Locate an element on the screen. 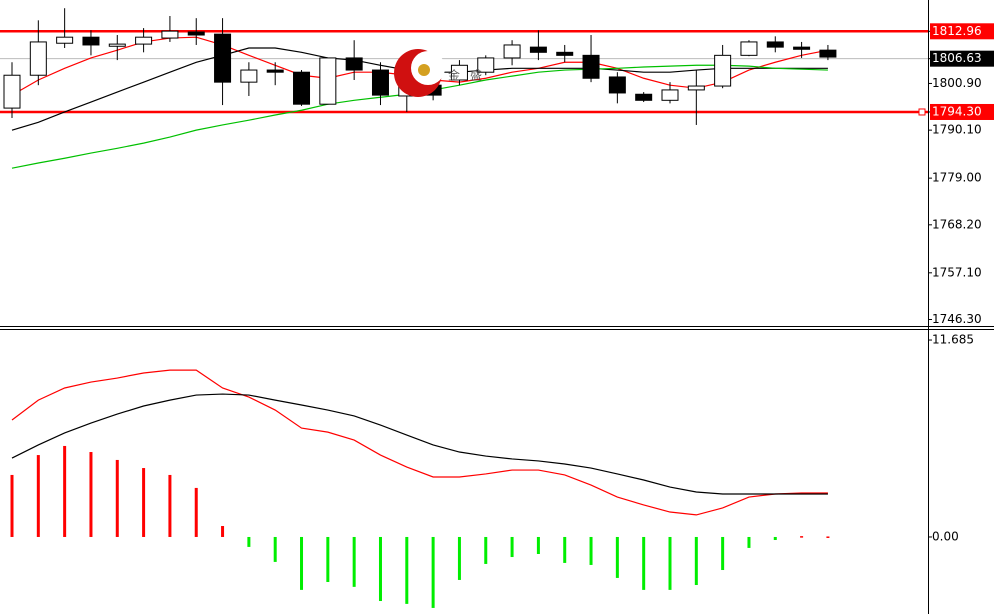 The height and width of the screenshot is (614, 994). y-tick-label: 1746.30 is located at coordinates (957, 319).